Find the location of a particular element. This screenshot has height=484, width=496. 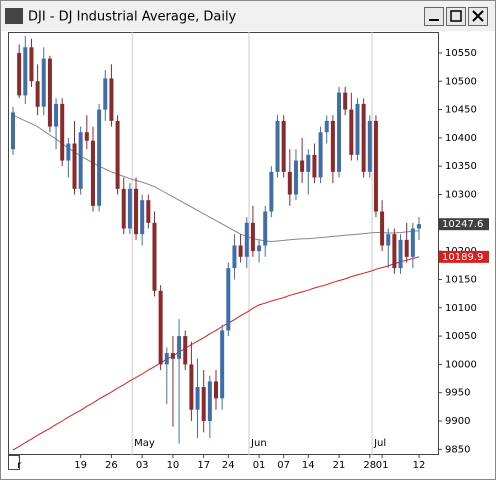

x-tick-label: 03 is located at coordinates (142, 465).